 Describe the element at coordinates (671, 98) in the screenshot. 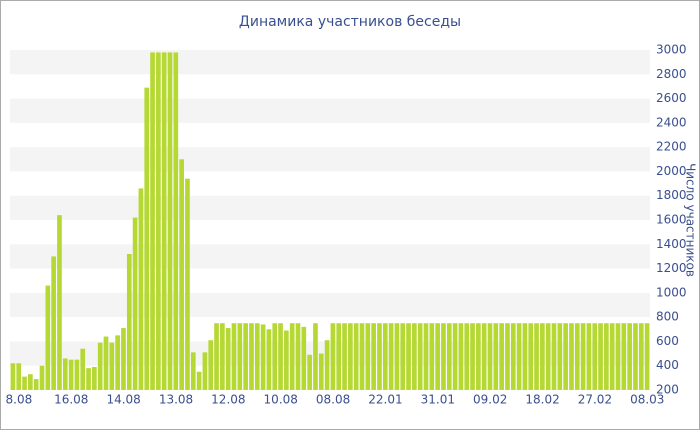

I see `y-tick-label: 2600` at that location.